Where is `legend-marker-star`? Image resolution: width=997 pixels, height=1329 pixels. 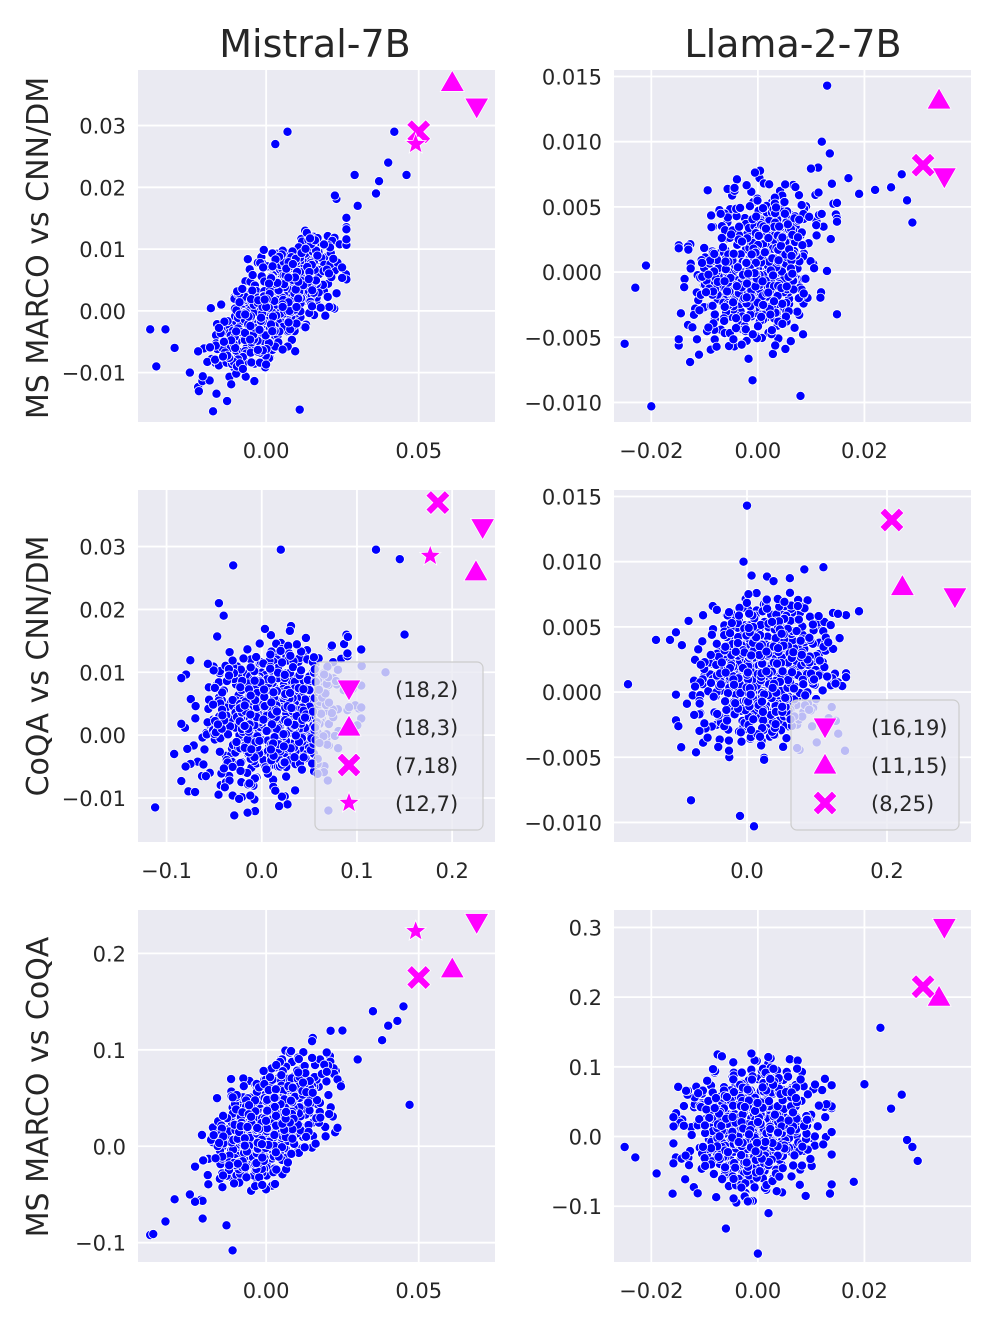 legend-marker-star is located at coordinates (349, 801).